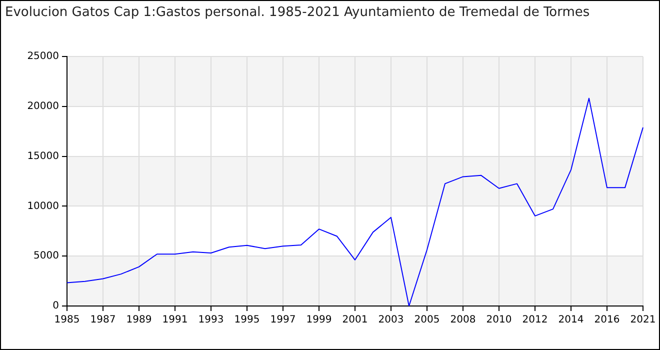 The width and height of the screenshot is (660, 350). I want to click on chart-title: Evolucion Gatos Cap 1:Gastos personal. 1985-2021 Ayuntamiento de Tremedal de Tormes, so click(297, 12).